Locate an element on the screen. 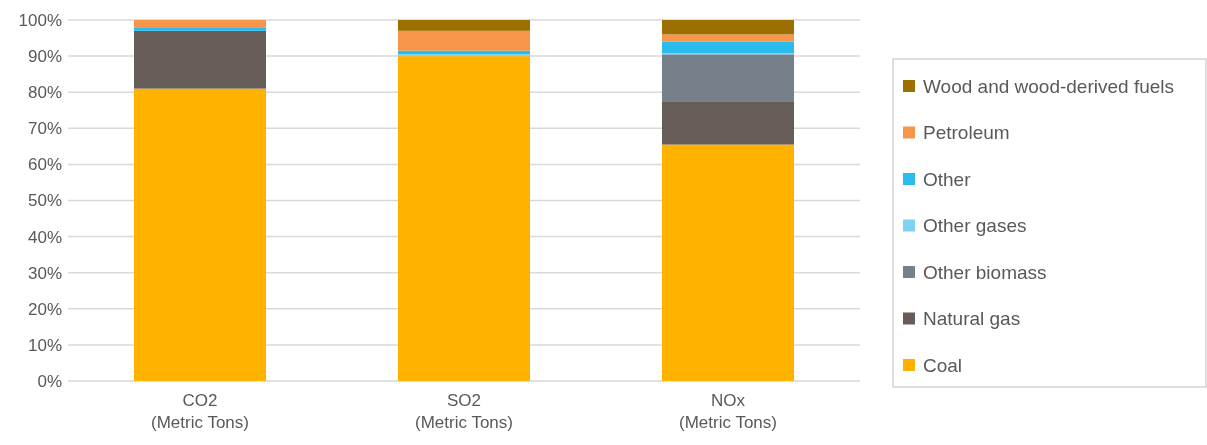  x-tick-label: CO2 (Metric Tons) is located at coordinates (200, 411).